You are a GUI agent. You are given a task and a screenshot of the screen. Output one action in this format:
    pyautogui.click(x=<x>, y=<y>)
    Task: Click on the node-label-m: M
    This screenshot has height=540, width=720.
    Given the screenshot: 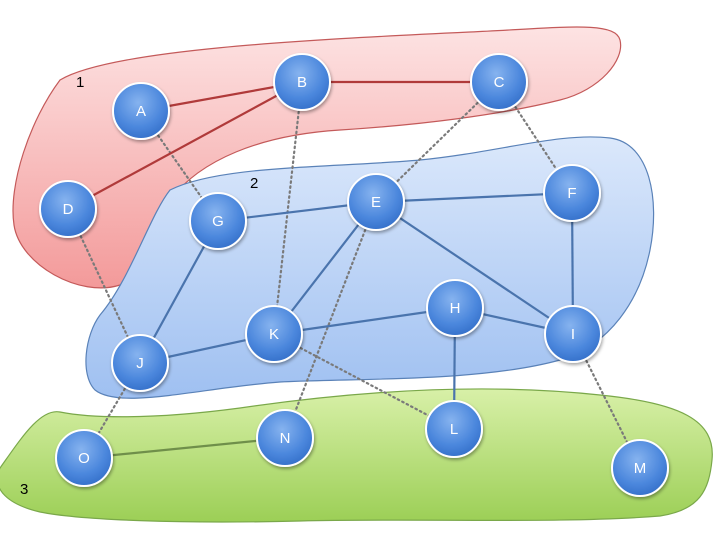 What is the action you would take?
    pyautogui.click(x=640, y=468)
    